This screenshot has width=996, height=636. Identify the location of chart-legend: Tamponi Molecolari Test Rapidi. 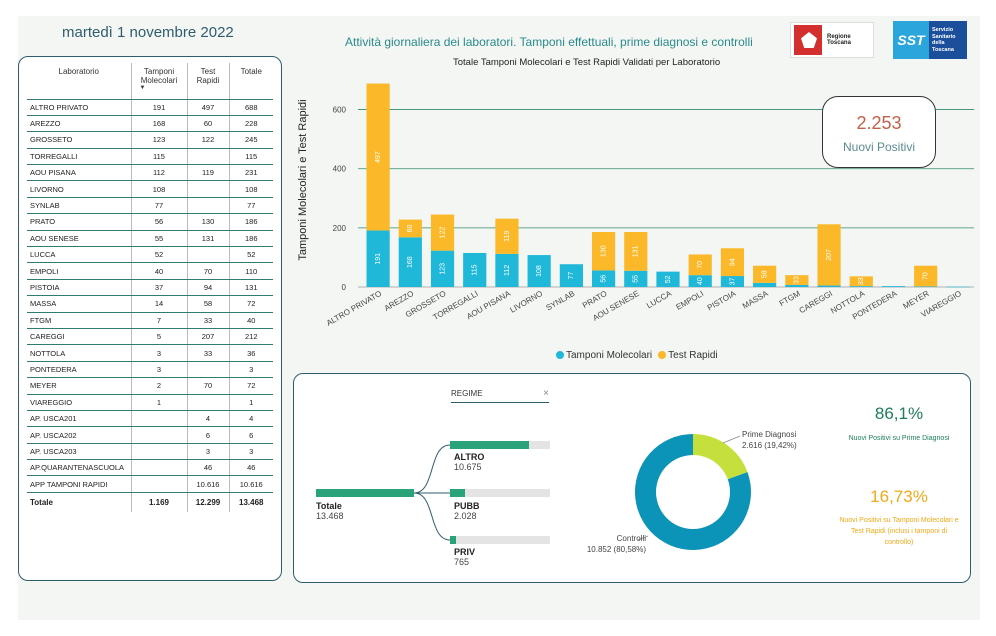
(637, 355).